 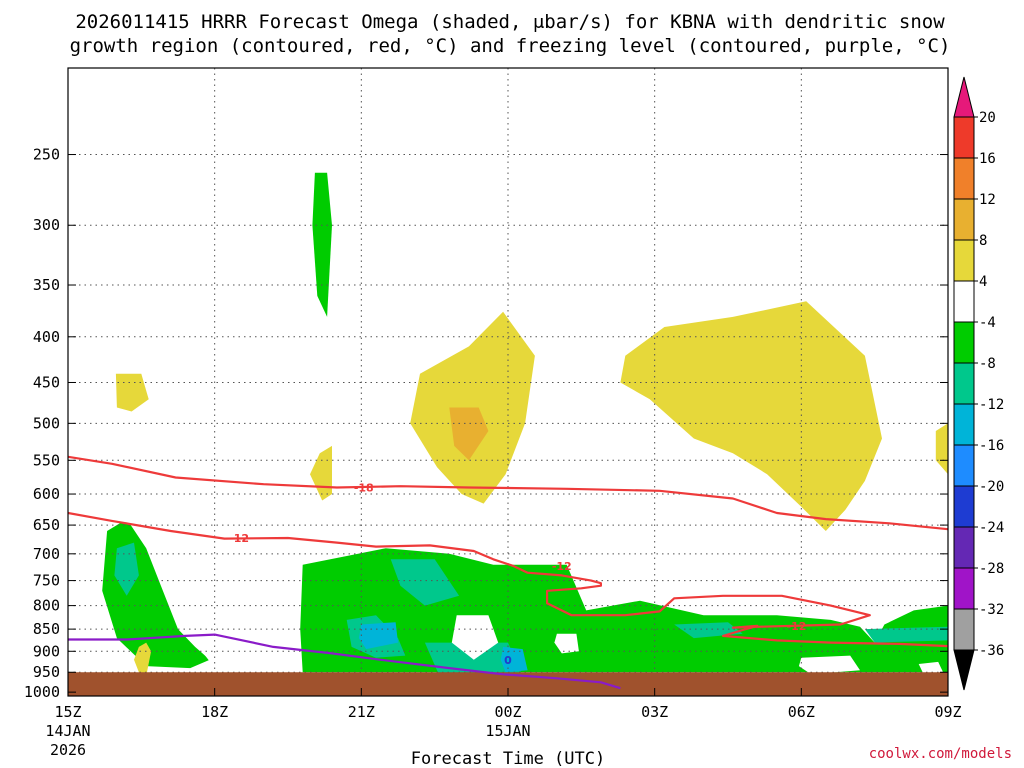 I want to click on x-tick-label-5: 06Z, so click(x=801, y=712).